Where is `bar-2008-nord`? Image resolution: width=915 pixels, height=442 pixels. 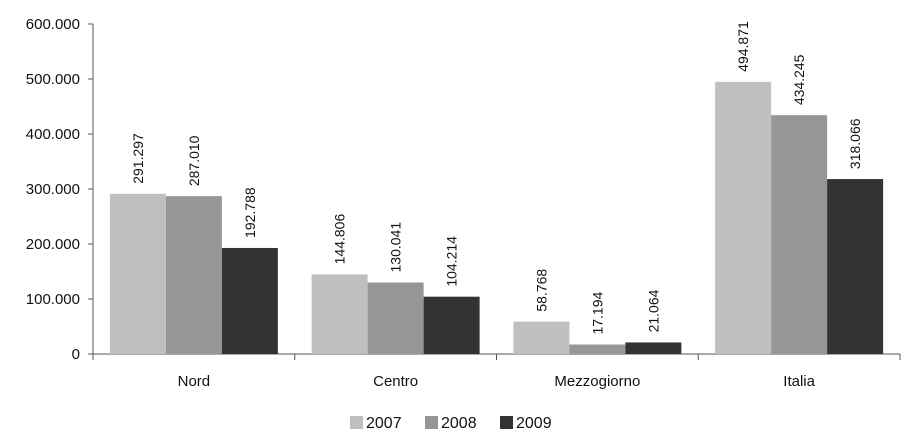 bar-2008-nord is located at coordinates (193, 275).